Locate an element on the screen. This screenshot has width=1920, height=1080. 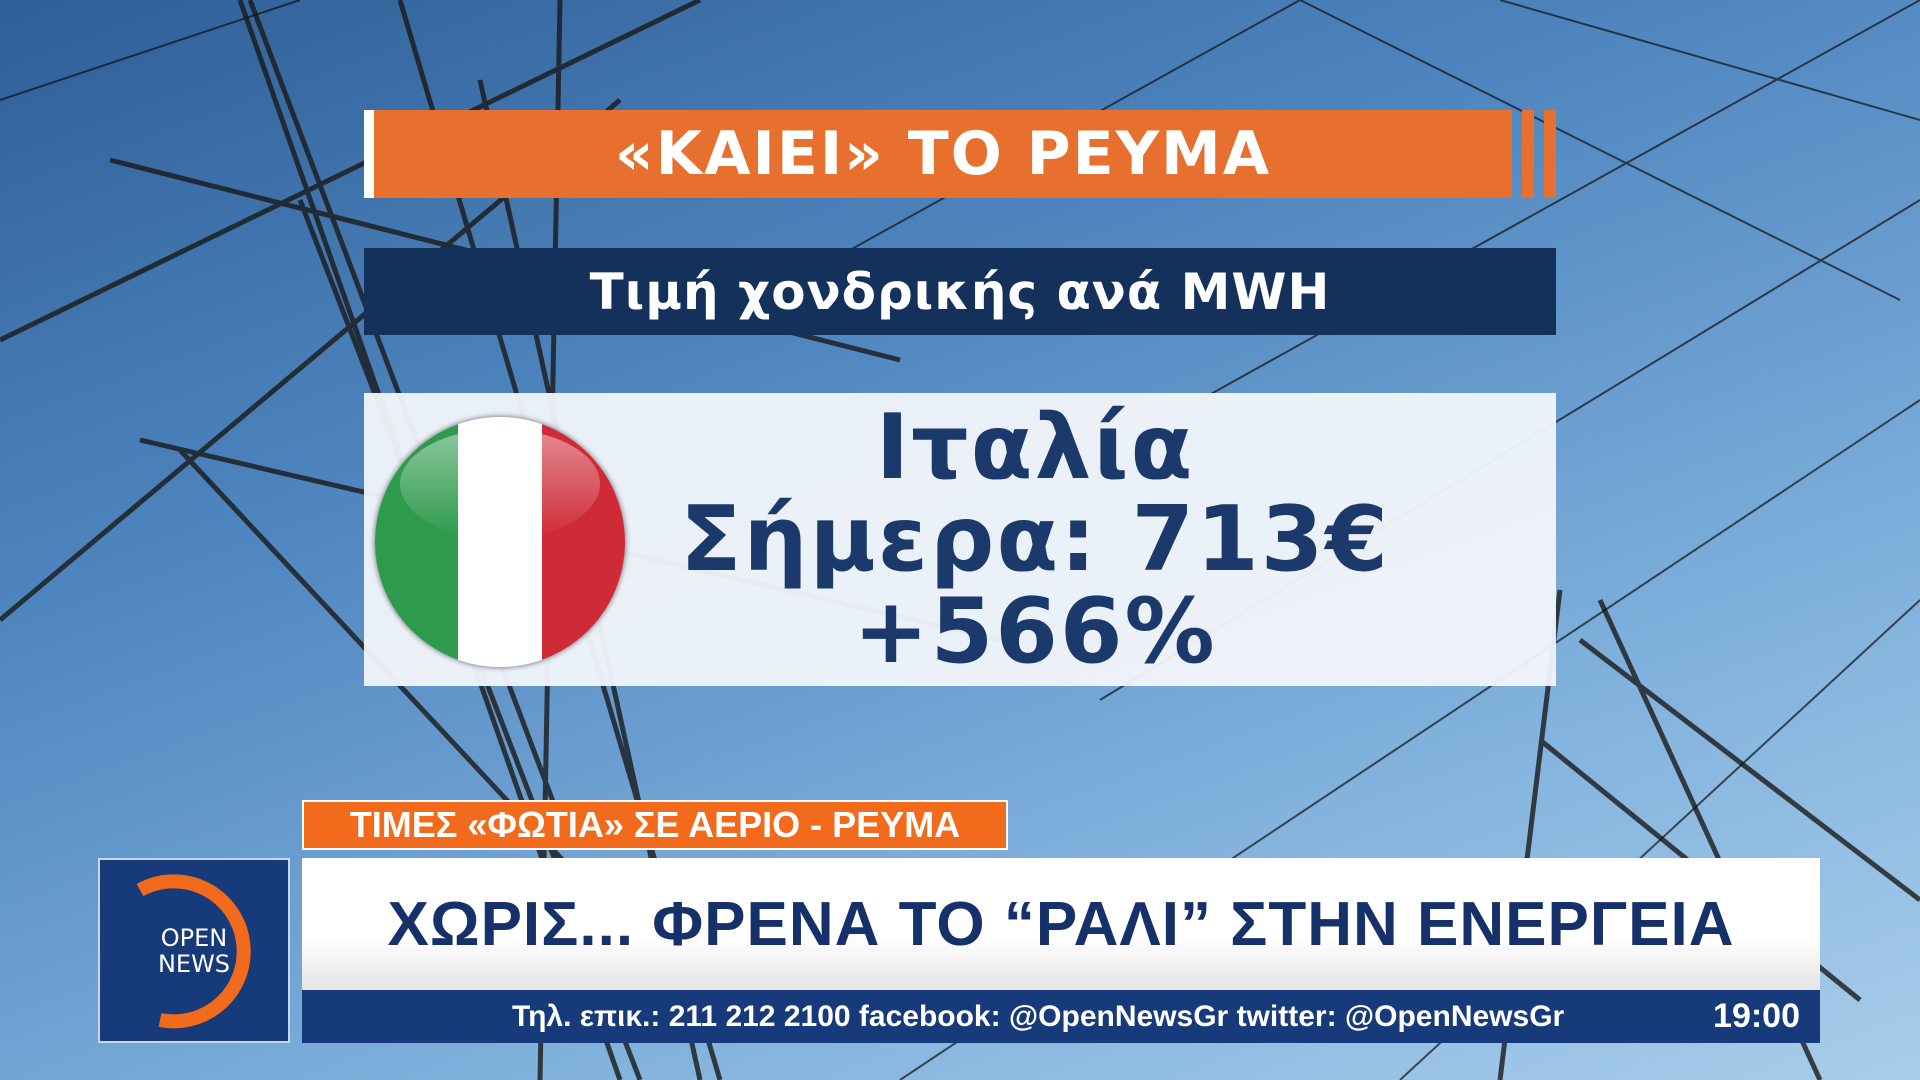
country-name: Ιταλία is located at coordinates (1035, 447).